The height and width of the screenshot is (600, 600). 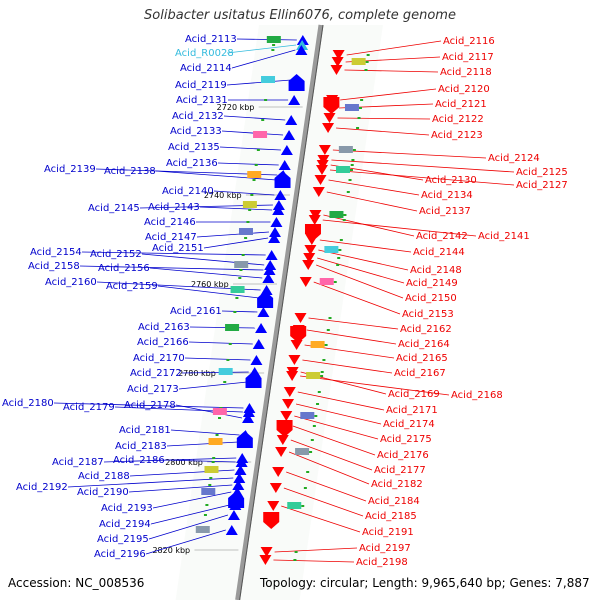 I want to click on gene-label-left: Acid_2188, so click(x=104, y=476).